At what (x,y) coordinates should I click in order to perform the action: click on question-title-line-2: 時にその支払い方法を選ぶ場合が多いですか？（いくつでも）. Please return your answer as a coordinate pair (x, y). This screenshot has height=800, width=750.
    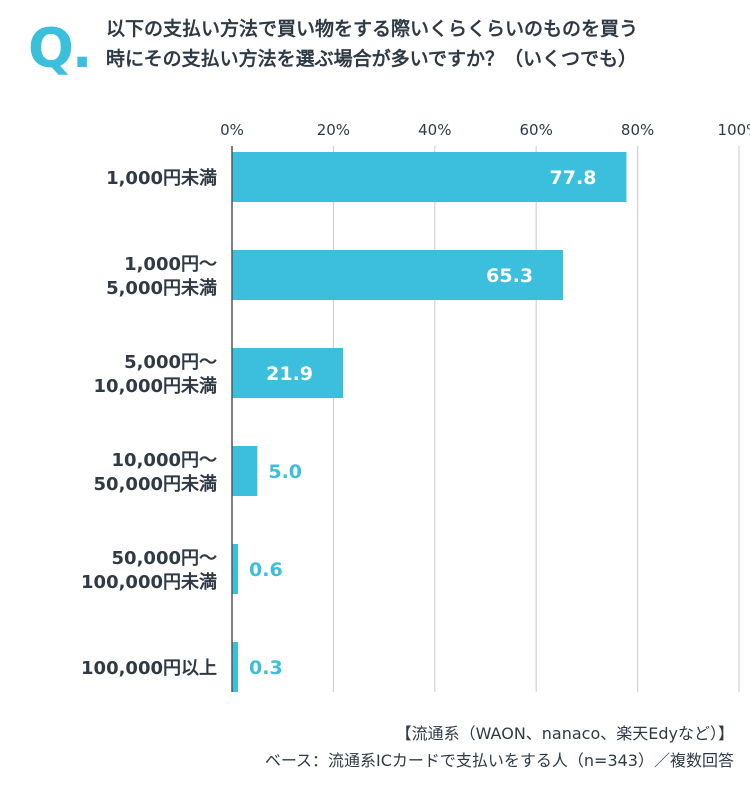
    Looking at the image, I should click on (372, 59).